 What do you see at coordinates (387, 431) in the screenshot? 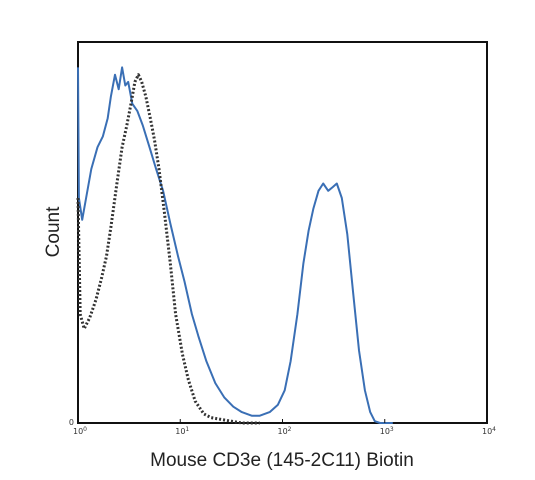
I see `x-tick-label-3: 103` at bounding box center [387, 431].